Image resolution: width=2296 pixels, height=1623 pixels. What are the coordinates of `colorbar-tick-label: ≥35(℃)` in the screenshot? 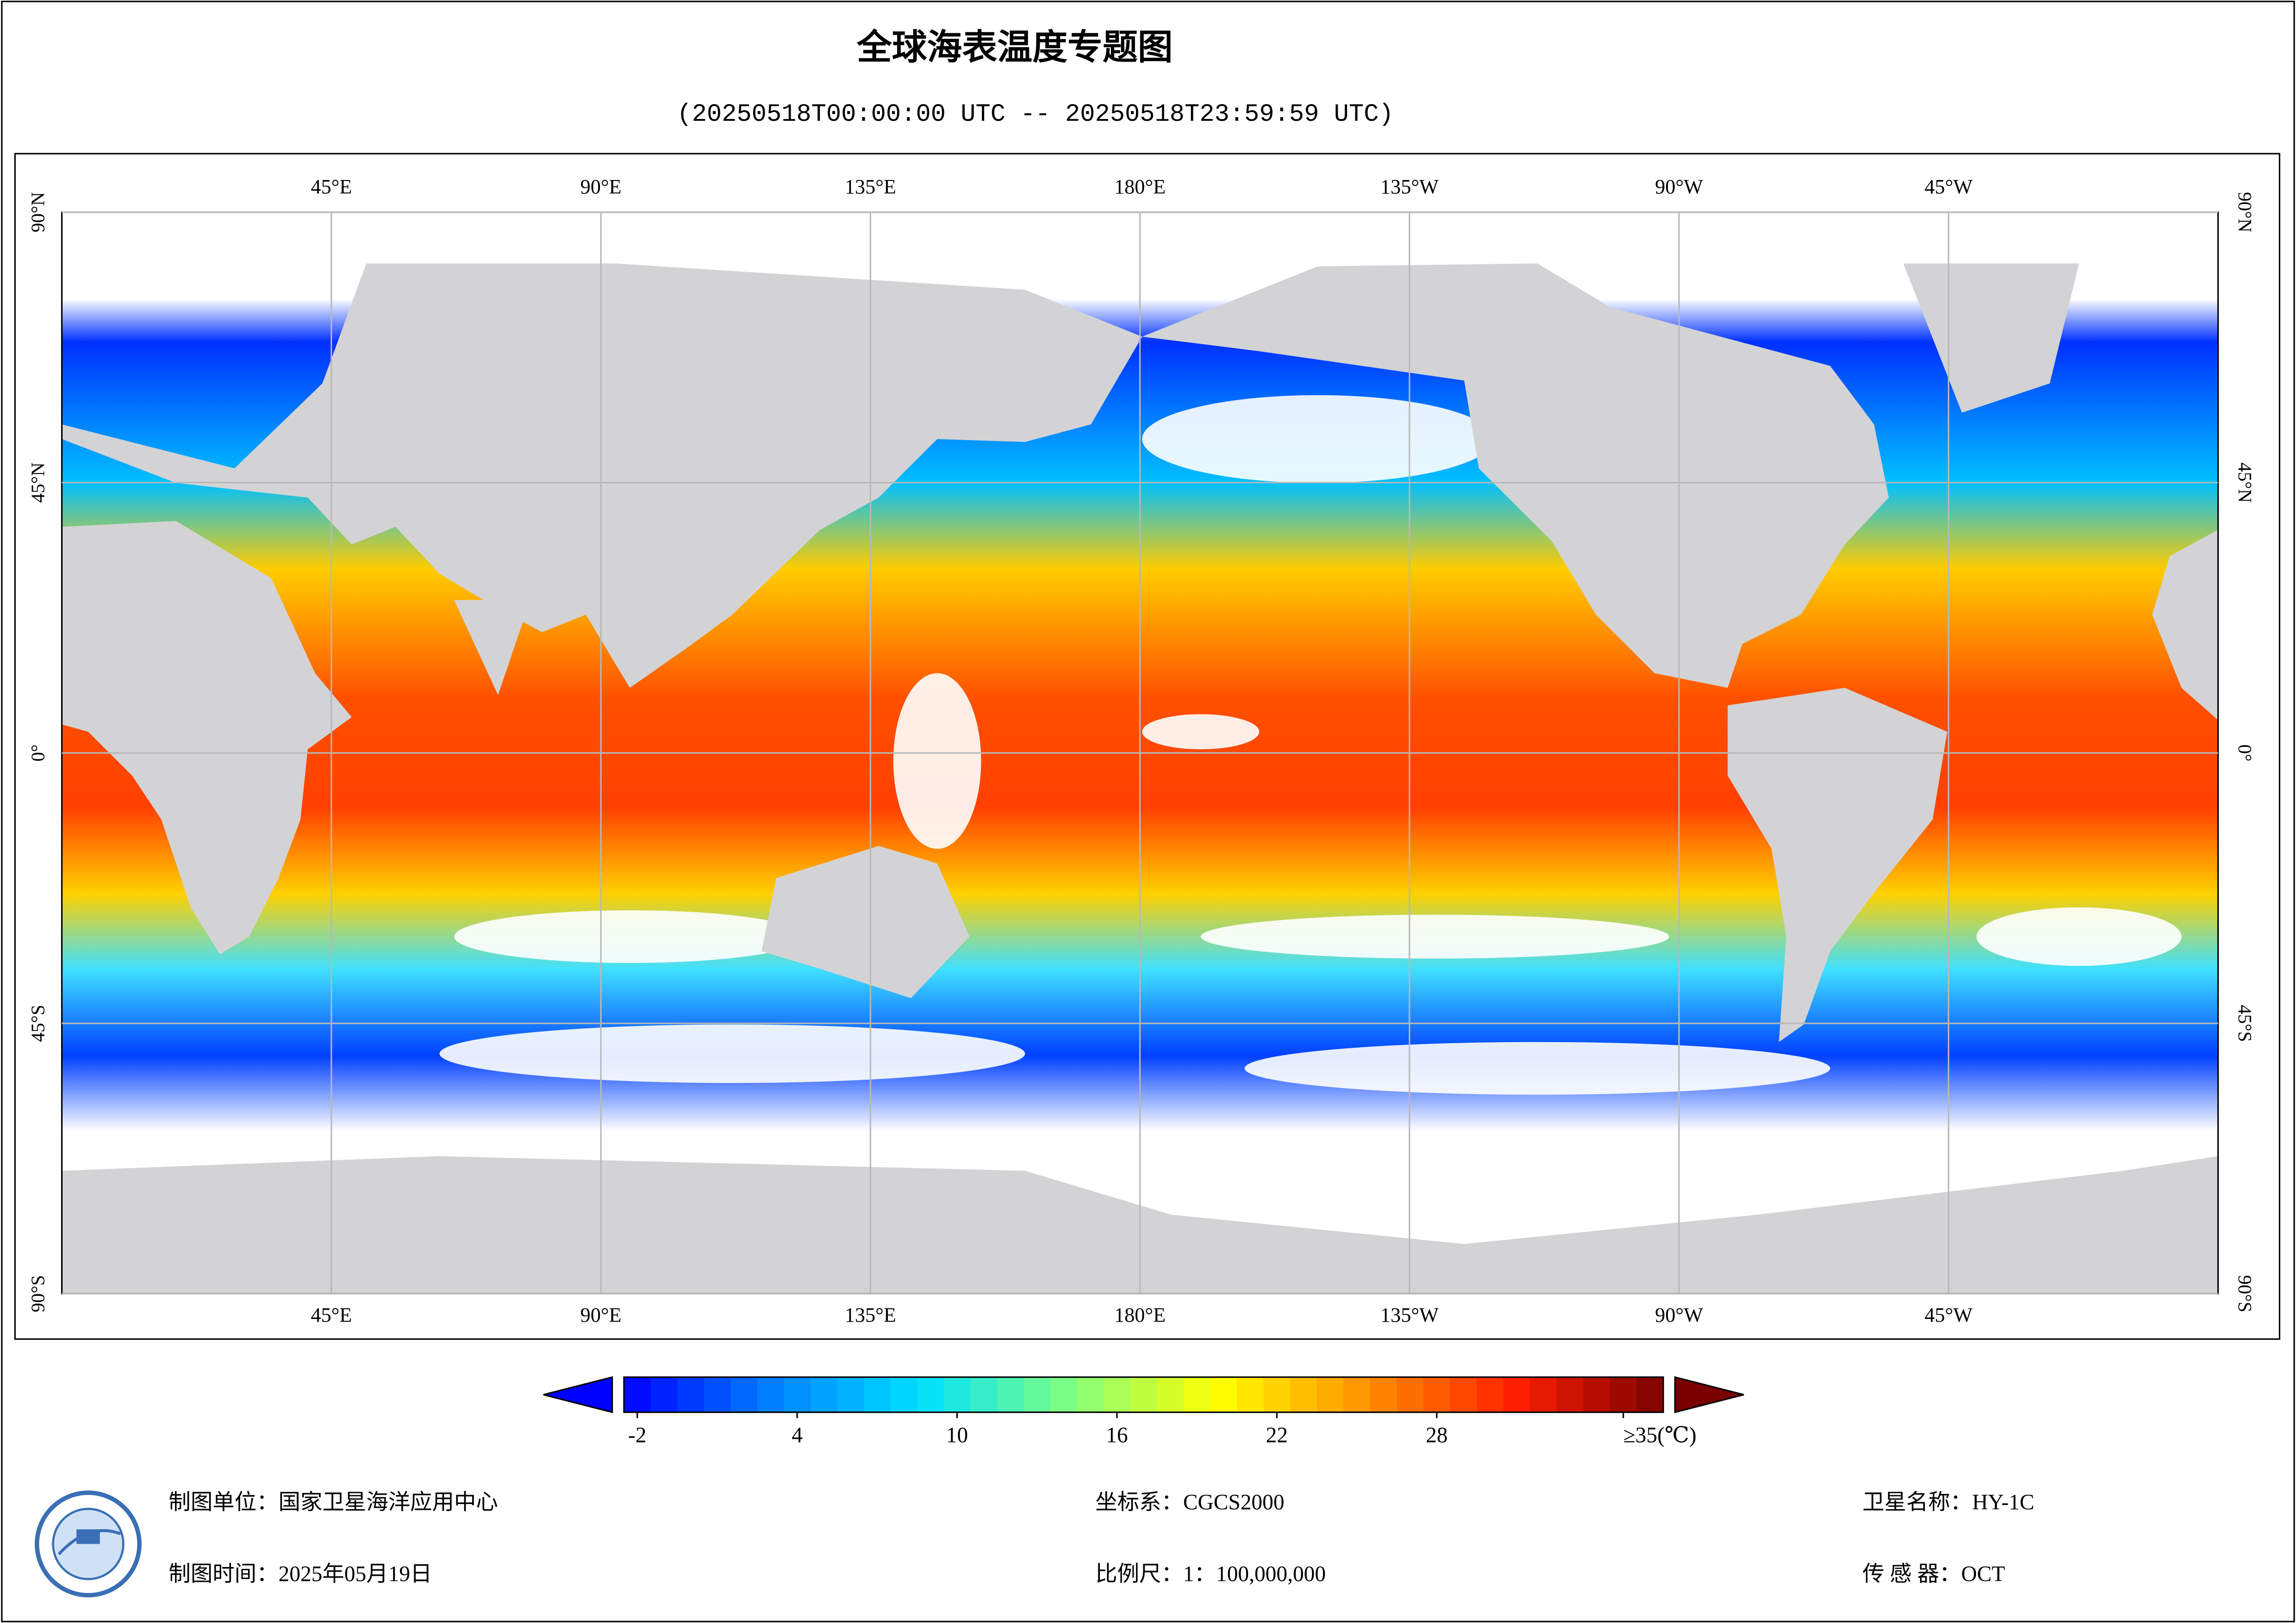 It's located at (1660, 1435).